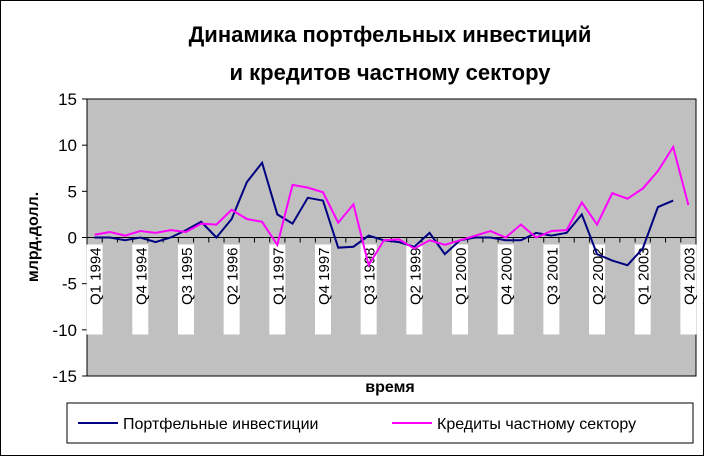 The width and height of the screenshot is (704, 461). What do you see at coordinates (324, 277) in the screenshot?
I see `x-tick-label: Q4 1997` at bounding box center [324, 277].